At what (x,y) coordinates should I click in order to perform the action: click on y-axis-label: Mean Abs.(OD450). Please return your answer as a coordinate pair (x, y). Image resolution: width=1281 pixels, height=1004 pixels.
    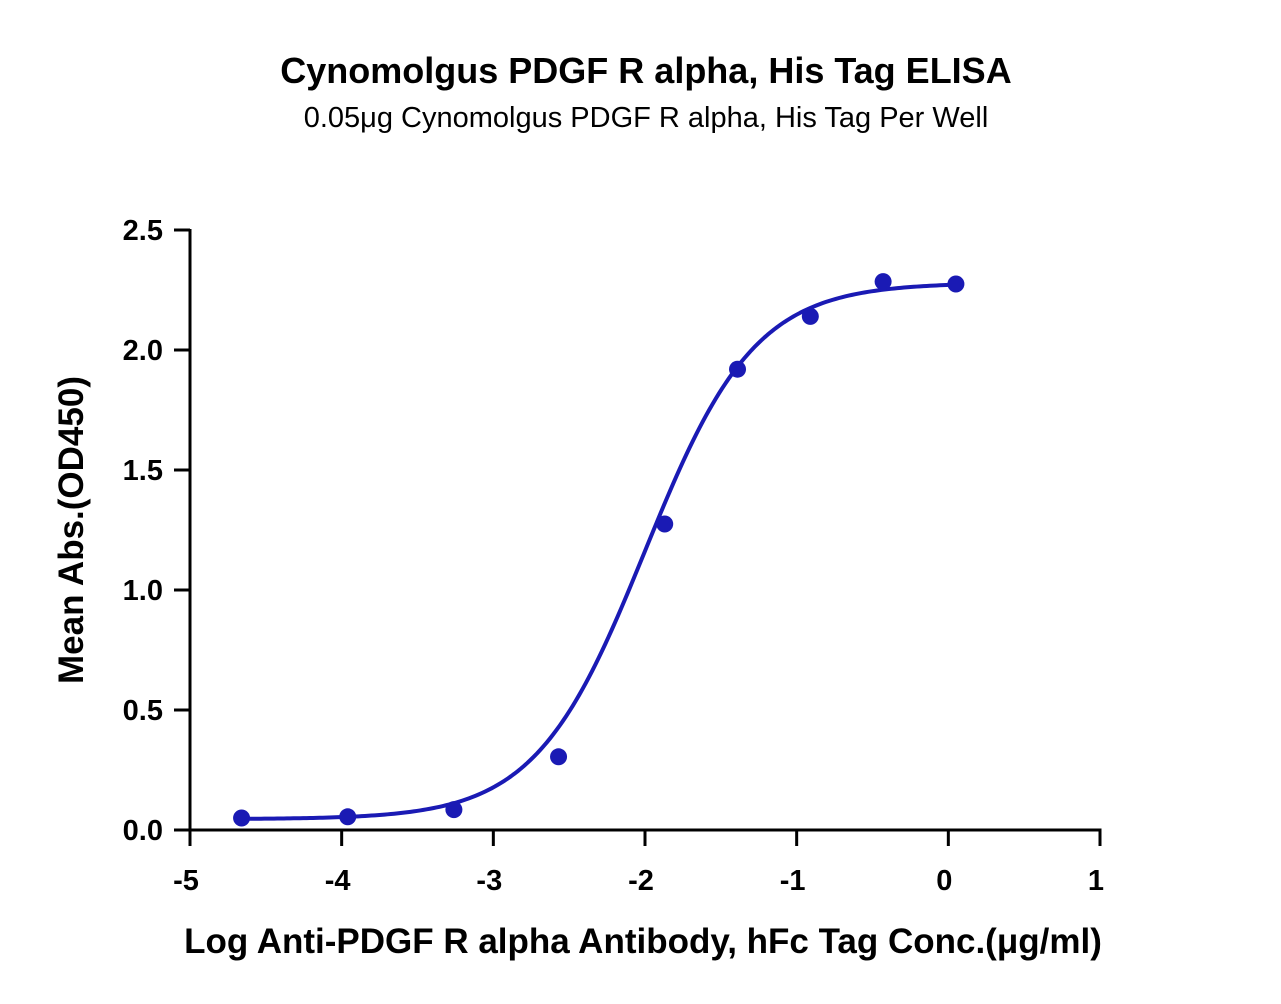
    Looking at the image, I should click on (71, 530).